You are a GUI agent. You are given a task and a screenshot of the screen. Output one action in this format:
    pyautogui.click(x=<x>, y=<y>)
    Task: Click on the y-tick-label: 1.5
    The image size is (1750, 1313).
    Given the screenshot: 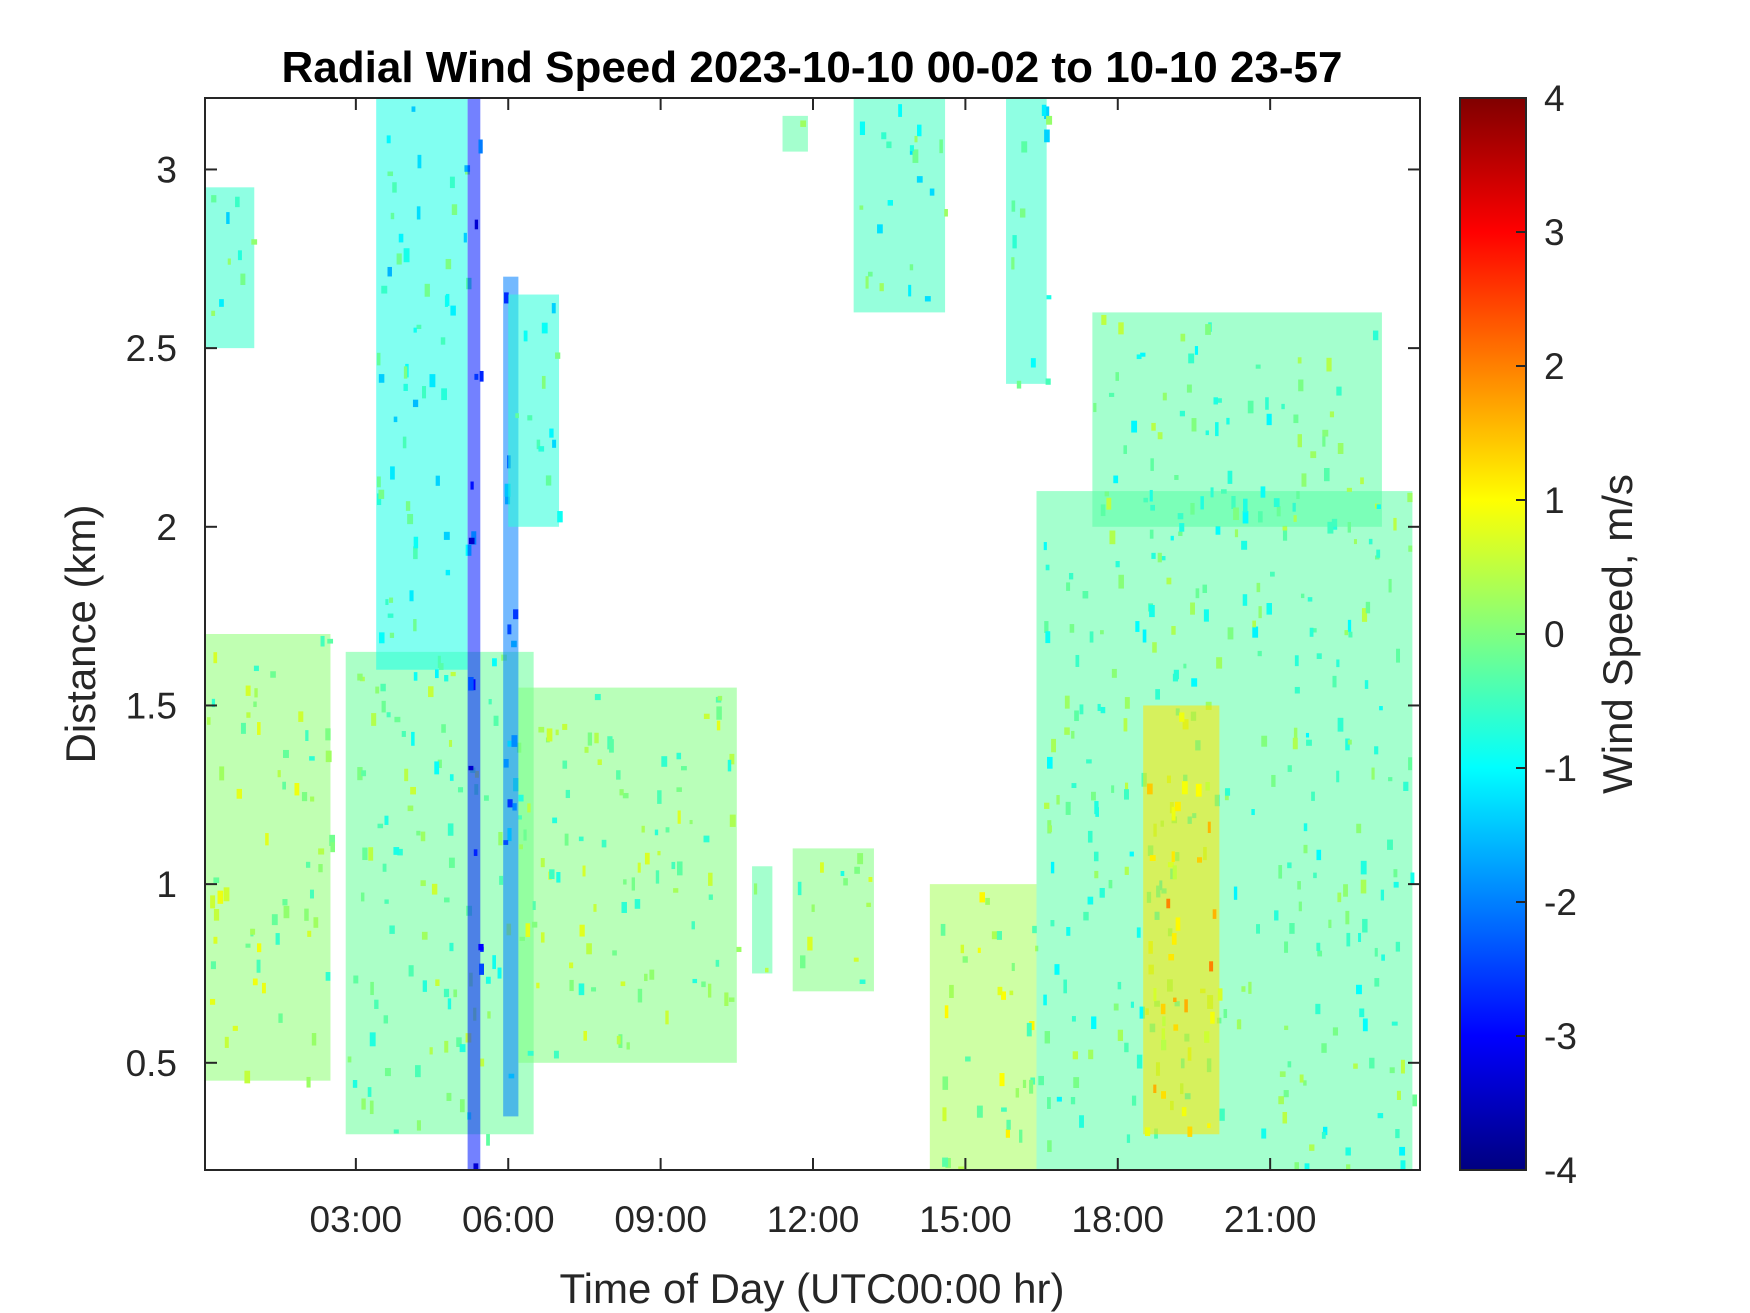 What is the action you would take?
    pyautogui.click(x=151, y=705)
    